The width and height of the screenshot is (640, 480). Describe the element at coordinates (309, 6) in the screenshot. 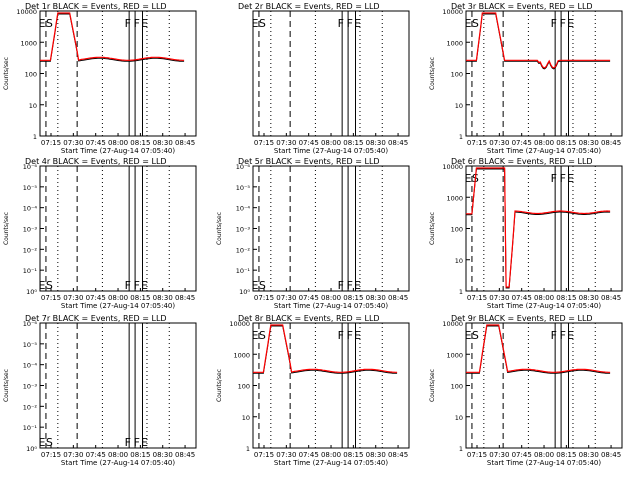

I see `chart-title: Det 2r BLACK = Events, RED = LLD` at that location.